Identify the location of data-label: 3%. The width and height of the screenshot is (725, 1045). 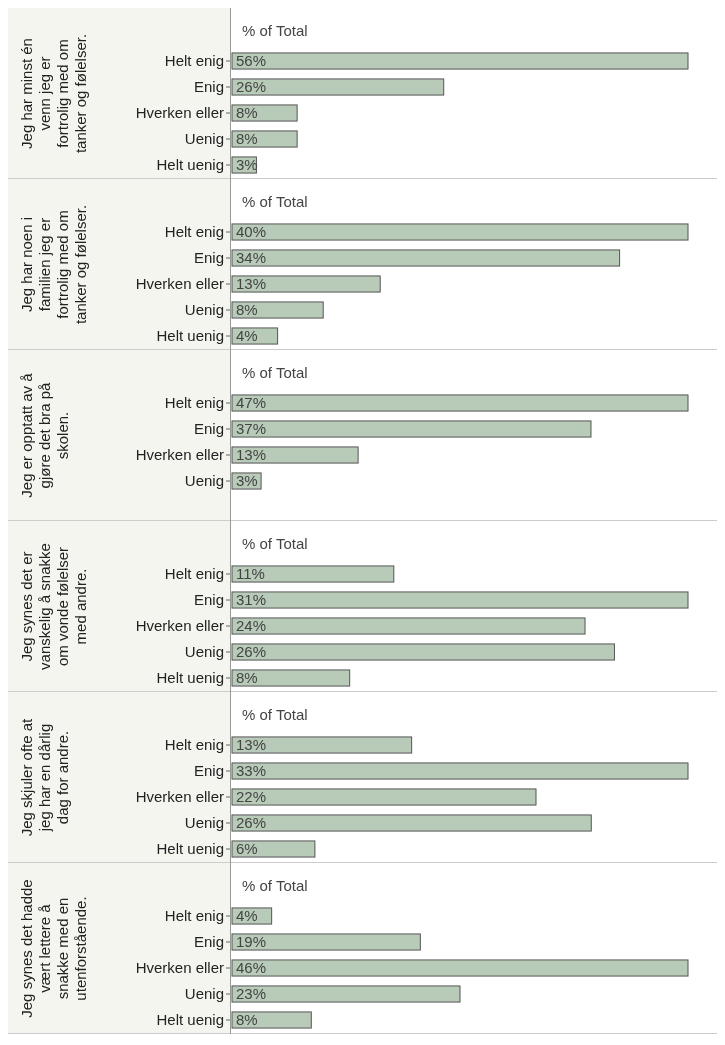
(247, 481).